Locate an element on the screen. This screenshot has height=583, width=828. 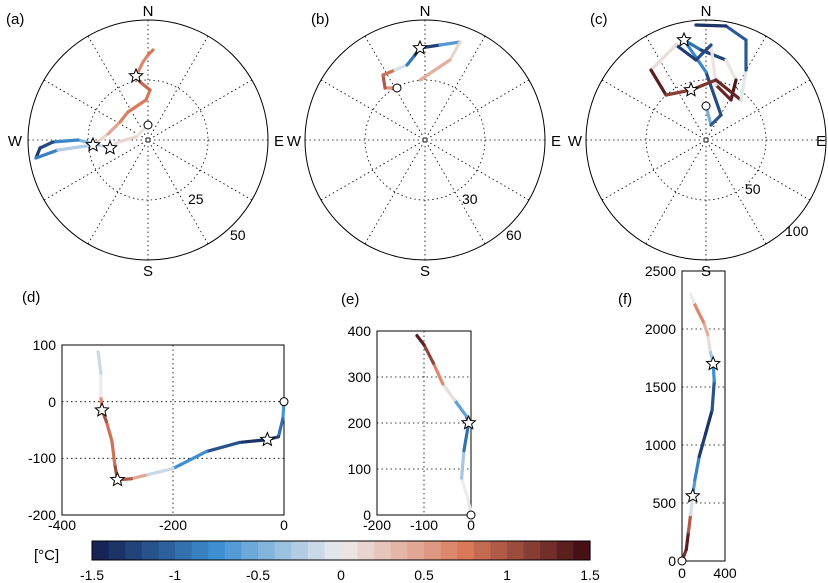
colorbar-unit-label: [°C] is located at coordinates (46, 555).